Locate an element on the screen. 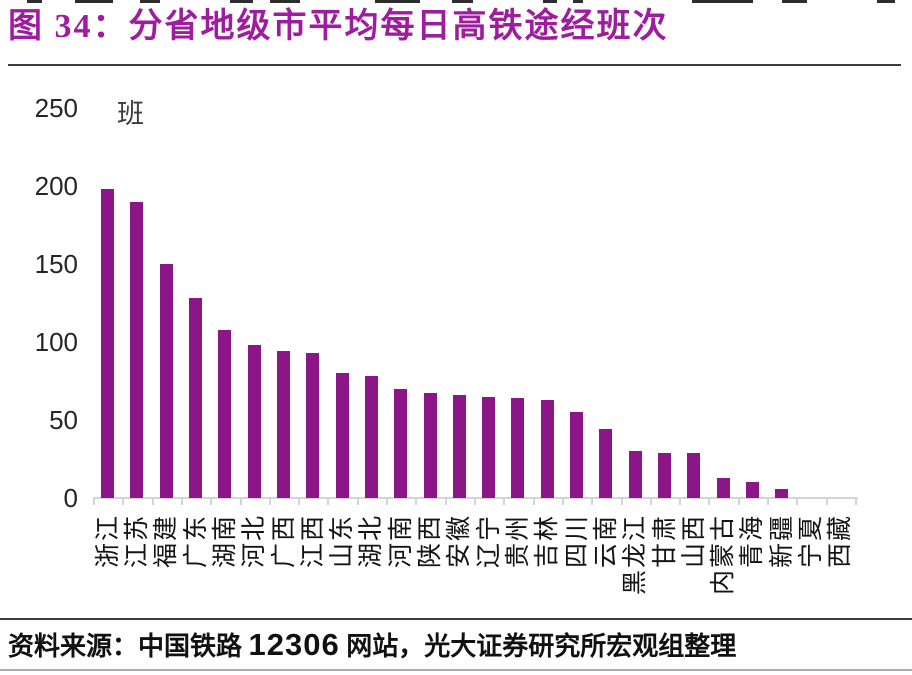  title-divider is located at coordinates (454, 65).